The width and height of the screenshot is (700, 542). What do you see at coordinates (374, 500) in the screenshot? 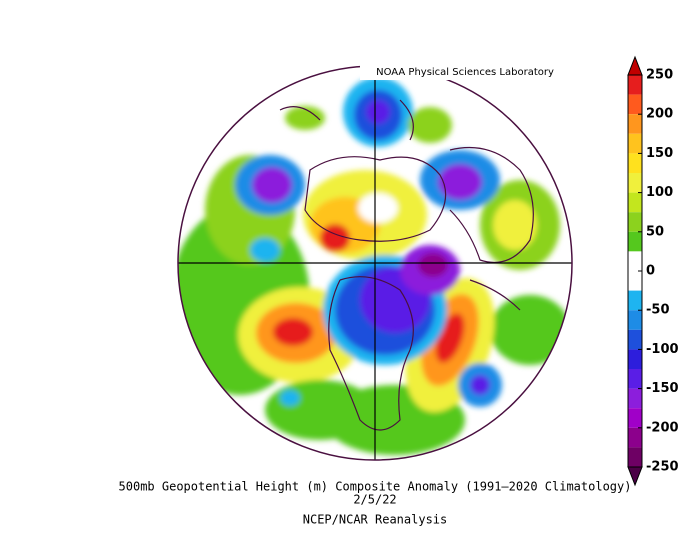
I see `map-date: 2/5/22` at bounding box center [374, 500].